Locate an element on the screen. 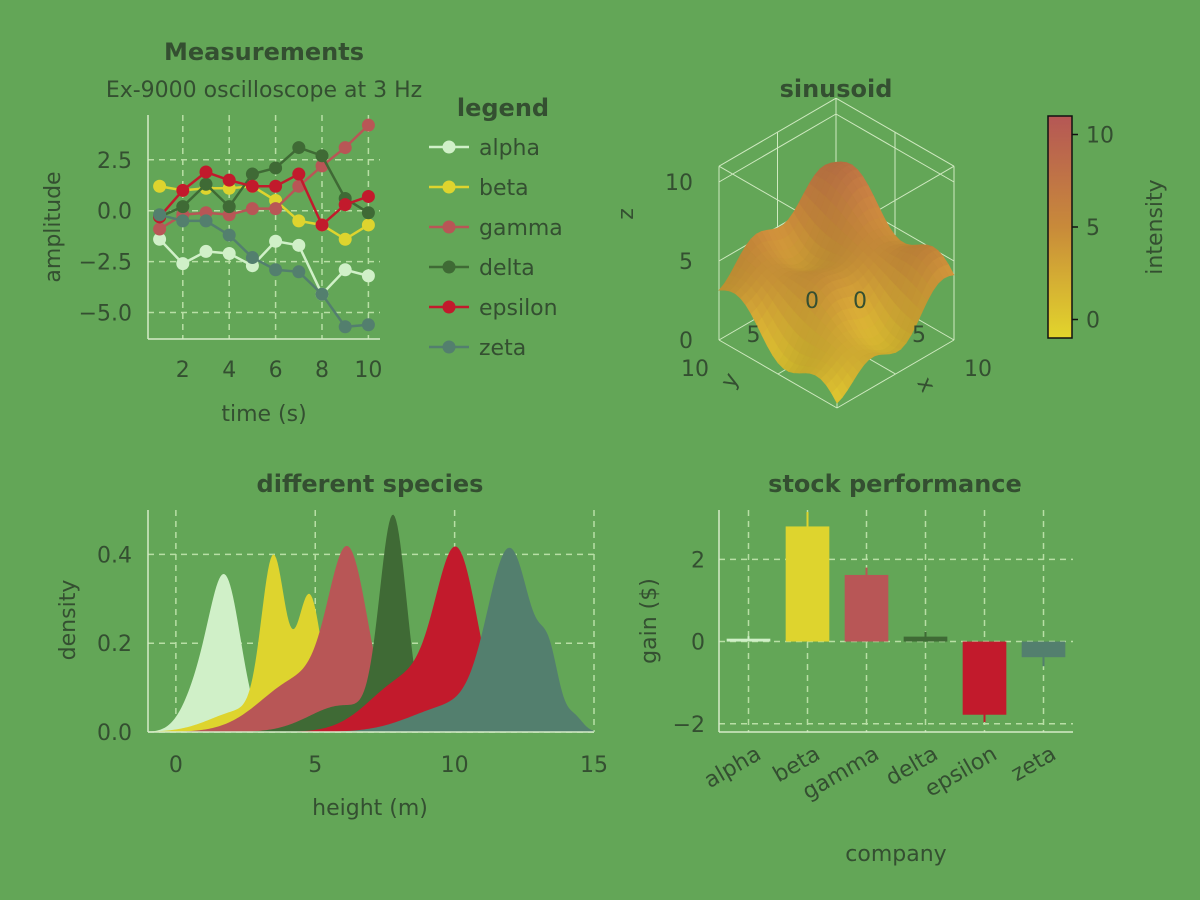  chart-title: stock performance is located at coordinates (895, 484).